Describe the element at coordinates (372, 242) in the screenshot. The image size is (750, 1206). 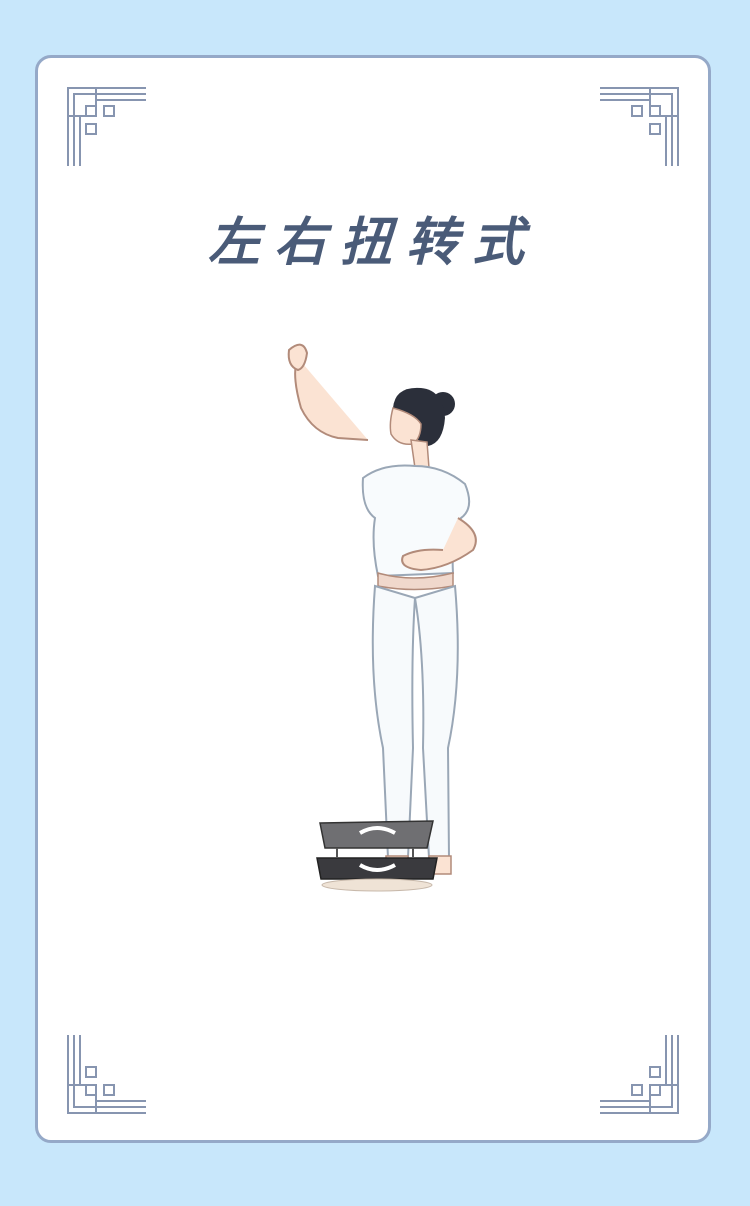
I see `exercise-title: 左右扭转式` at that location.